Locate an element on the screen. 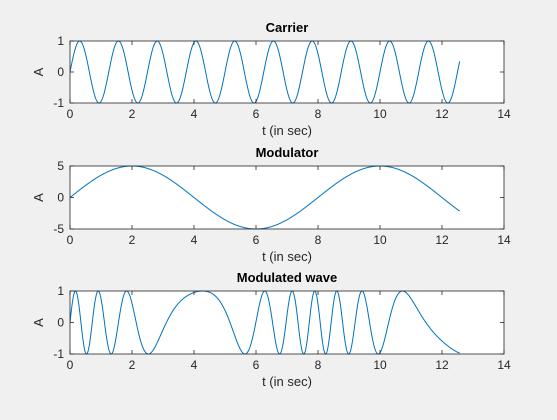 This screenshot has width=557, height=420. subplot-1-xtick-label-4: 4 is located at coordinates (194, 114).